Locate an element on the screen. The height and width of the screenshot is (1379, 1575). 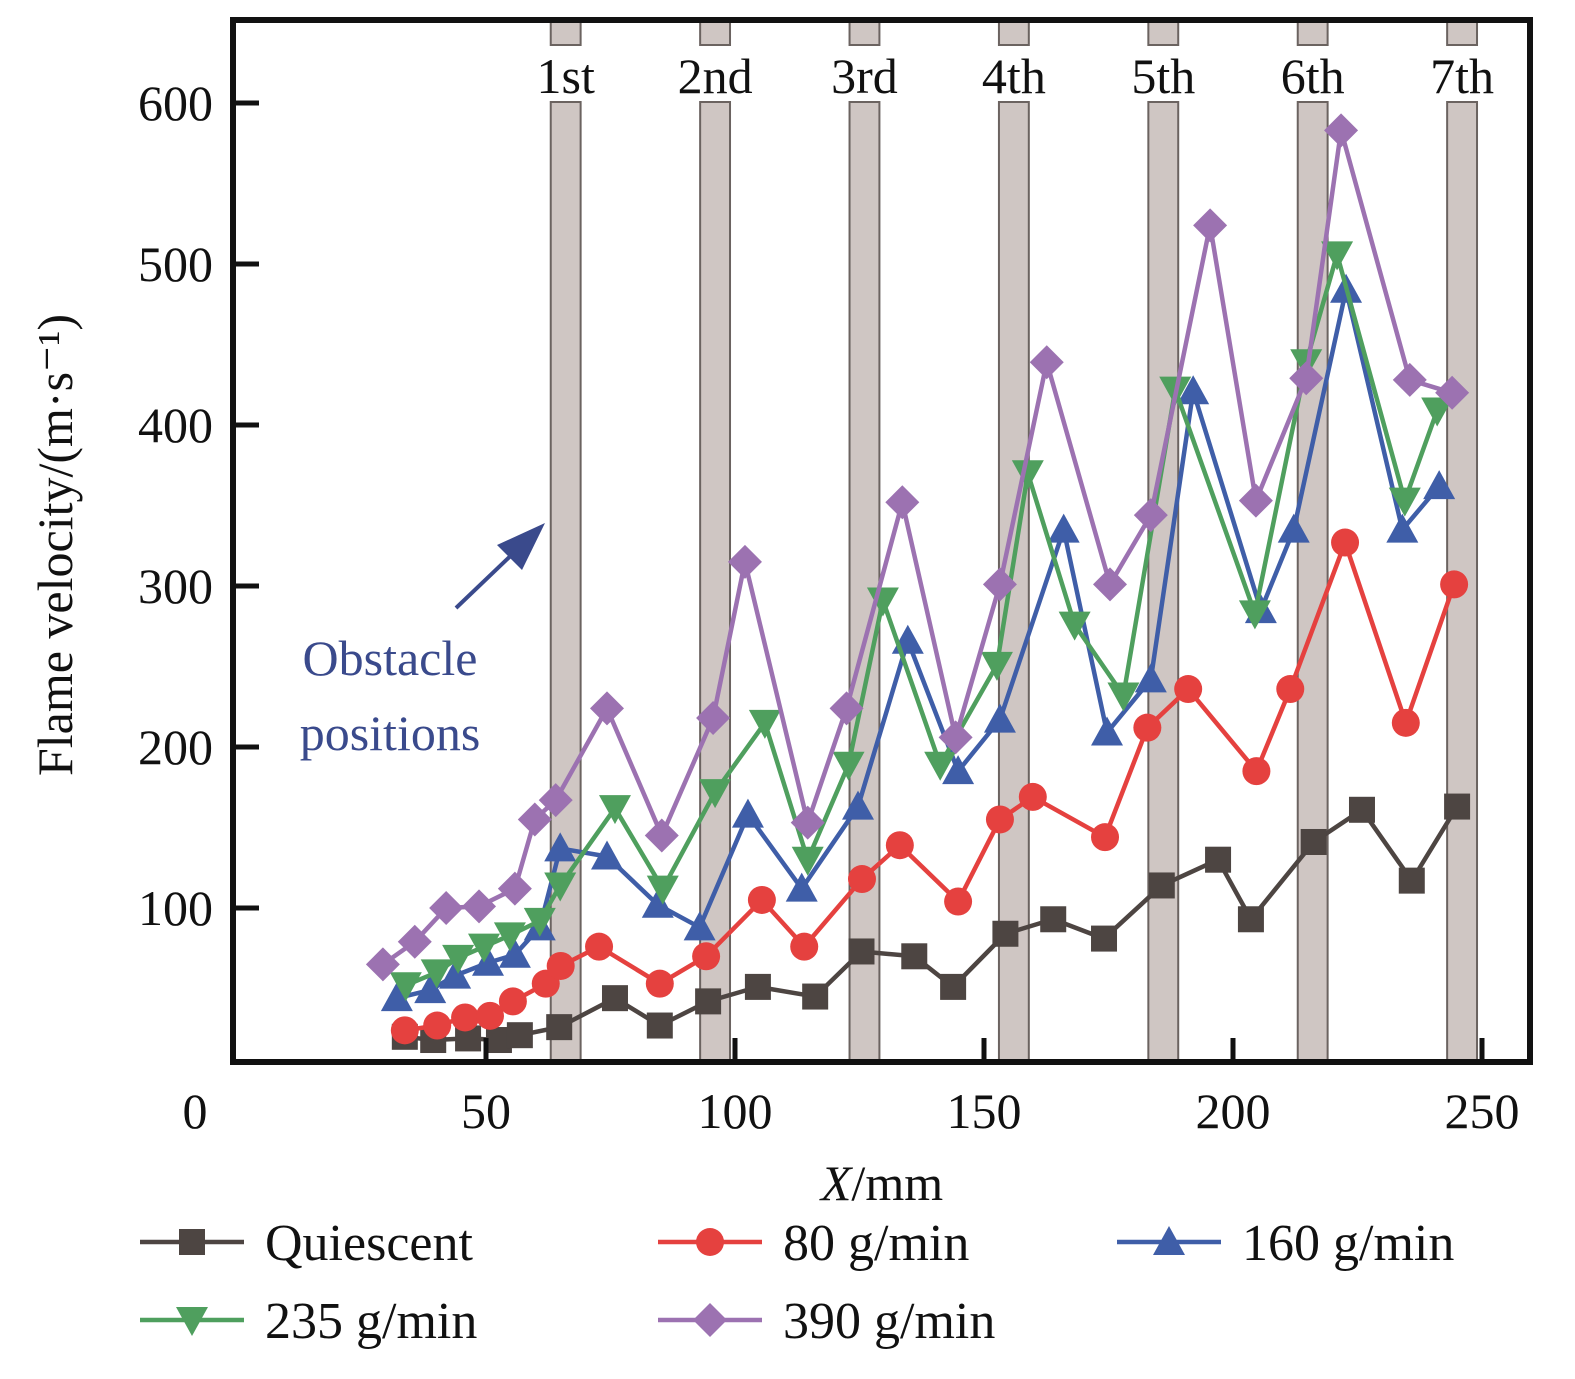
x-axis-label-unit: /mm is located at coordinates (897, 1183).